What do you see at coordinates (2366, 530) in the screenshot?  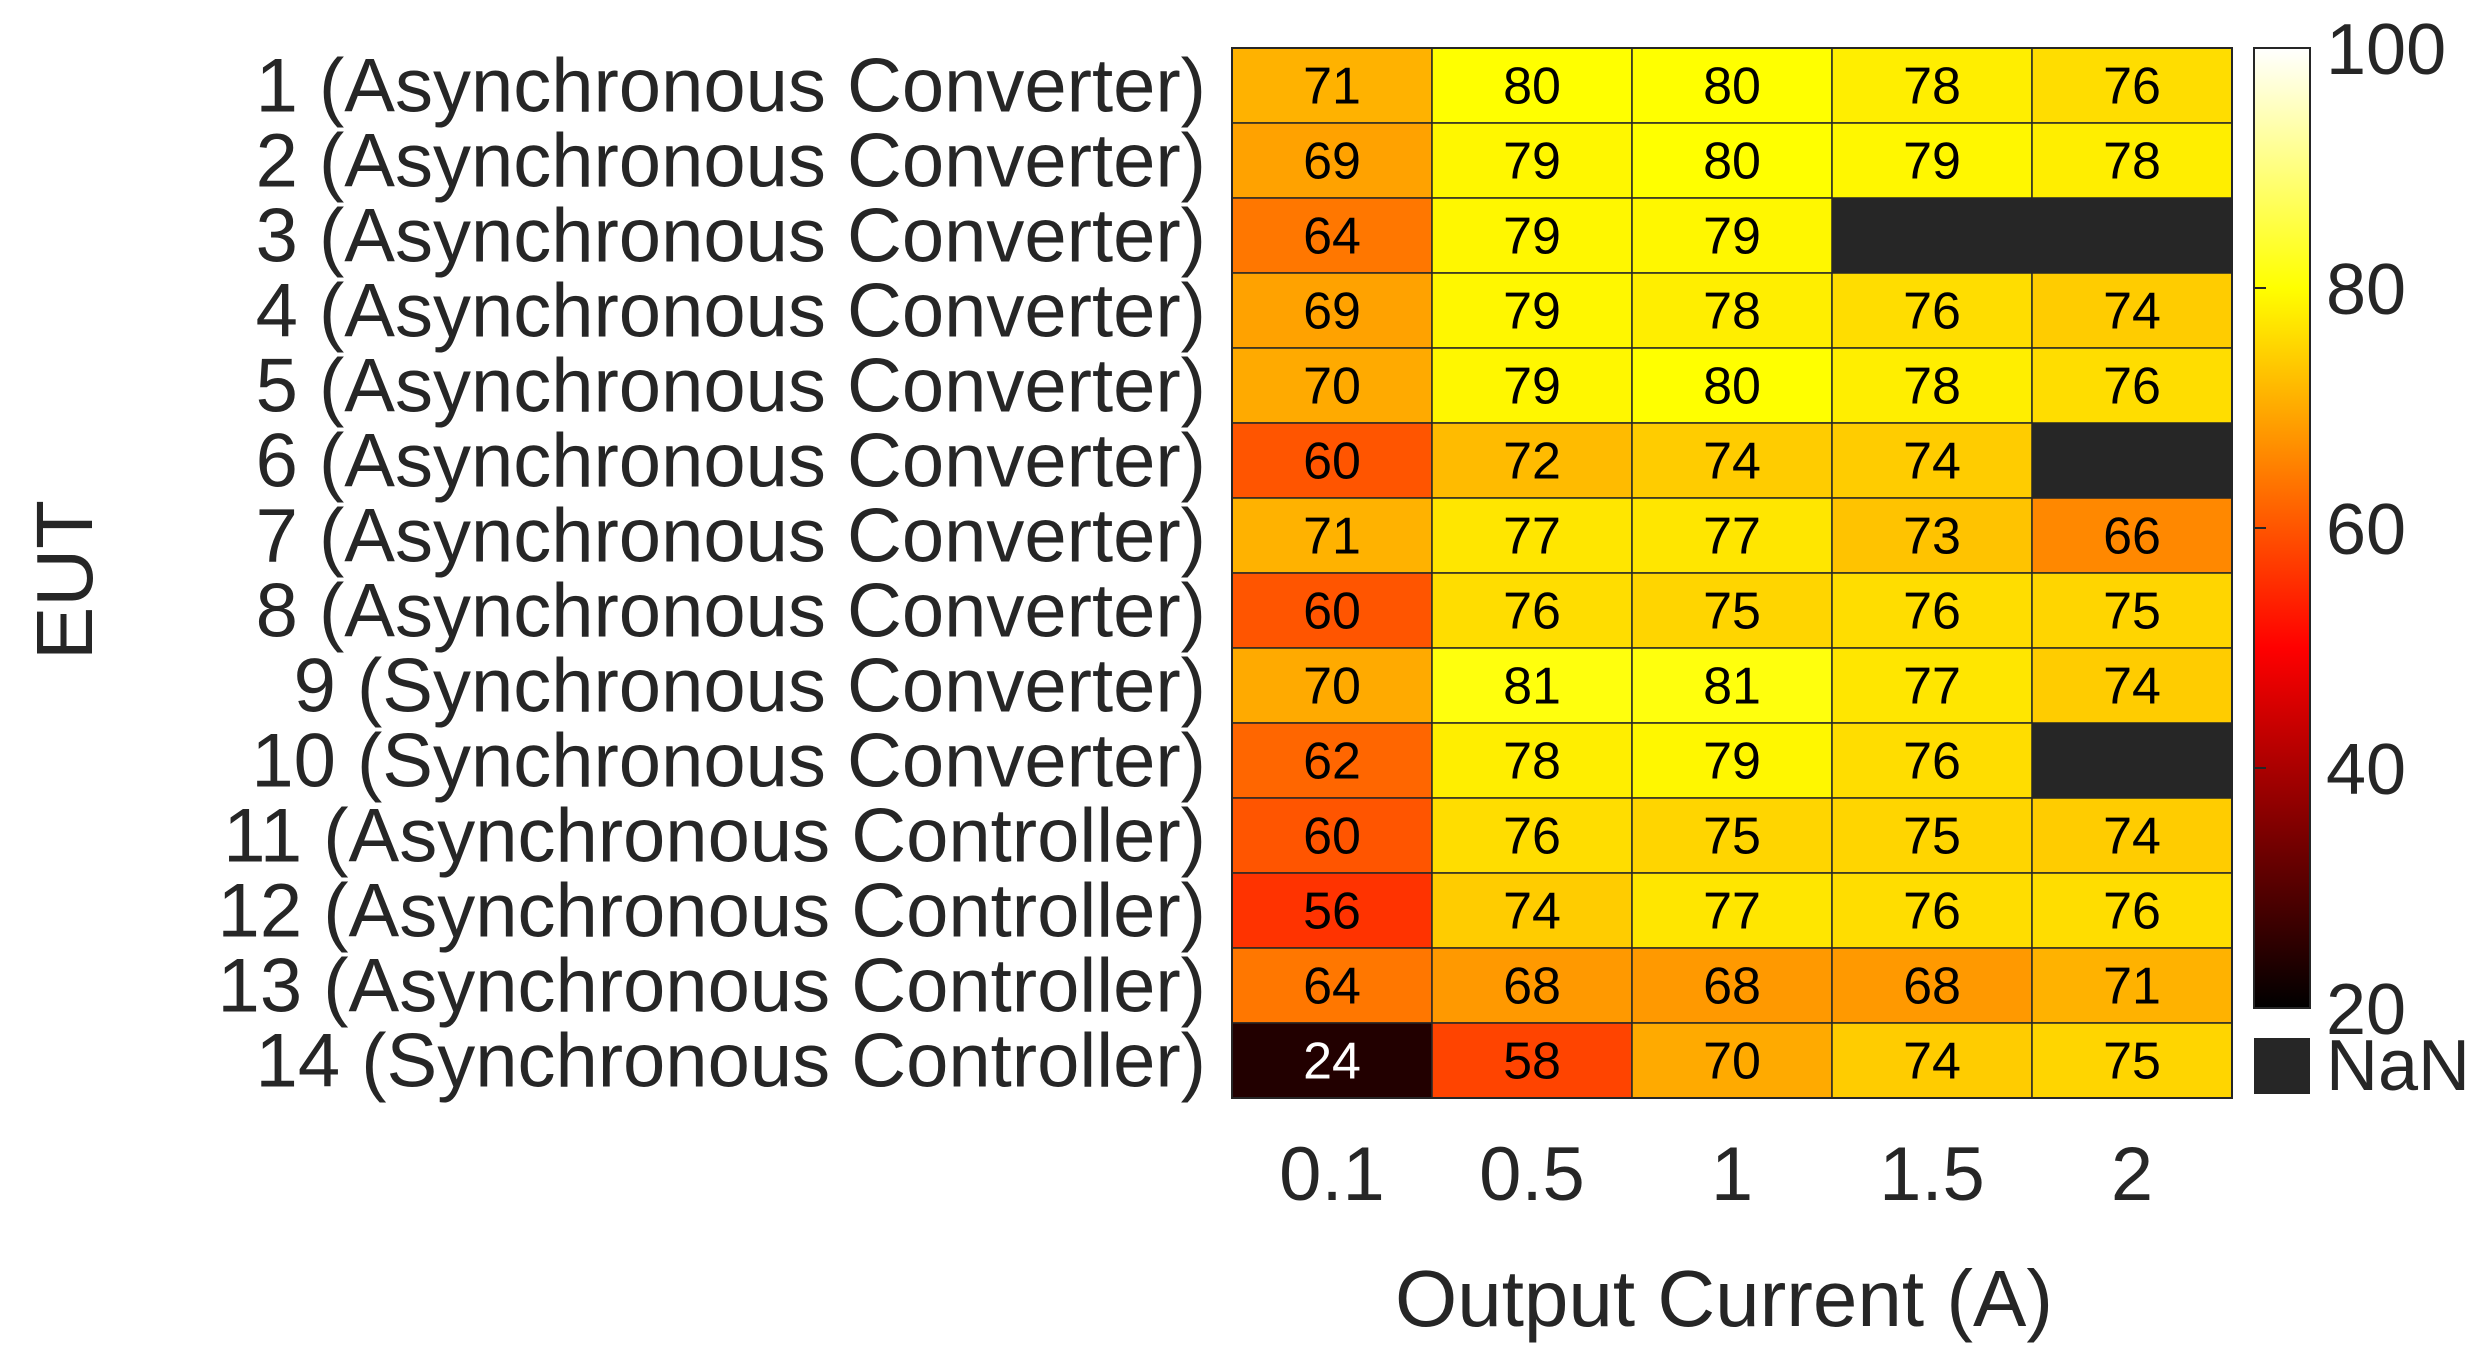 I see `colorbar-tick-label: 60` at bounding box center [2366, 530].